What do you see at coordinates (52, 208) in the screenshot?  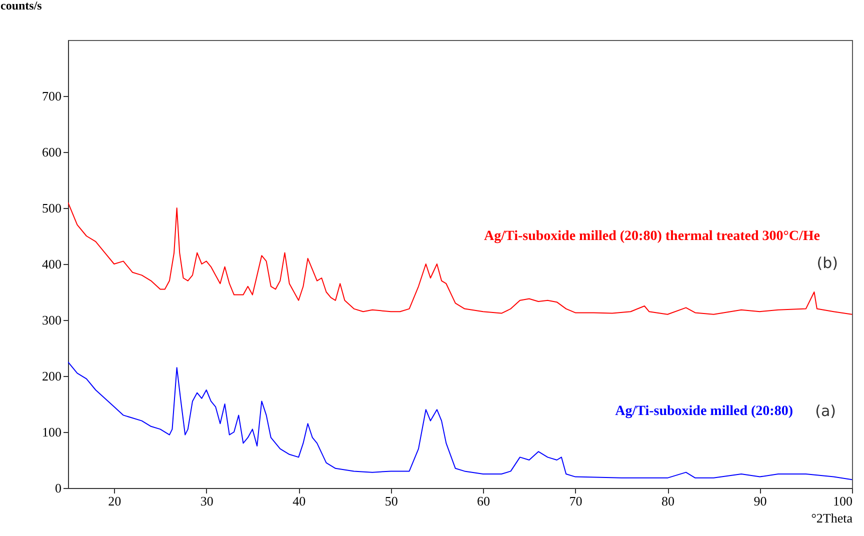 I see `y-tick-label: 500` at bounding box center [52, 208].